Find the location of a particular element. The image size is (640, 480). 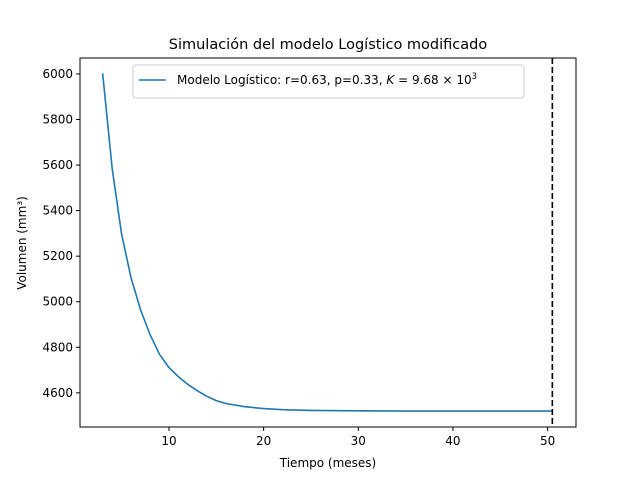

x-axis: 10 20 30 40 50 is located at coordinates (358, 437).